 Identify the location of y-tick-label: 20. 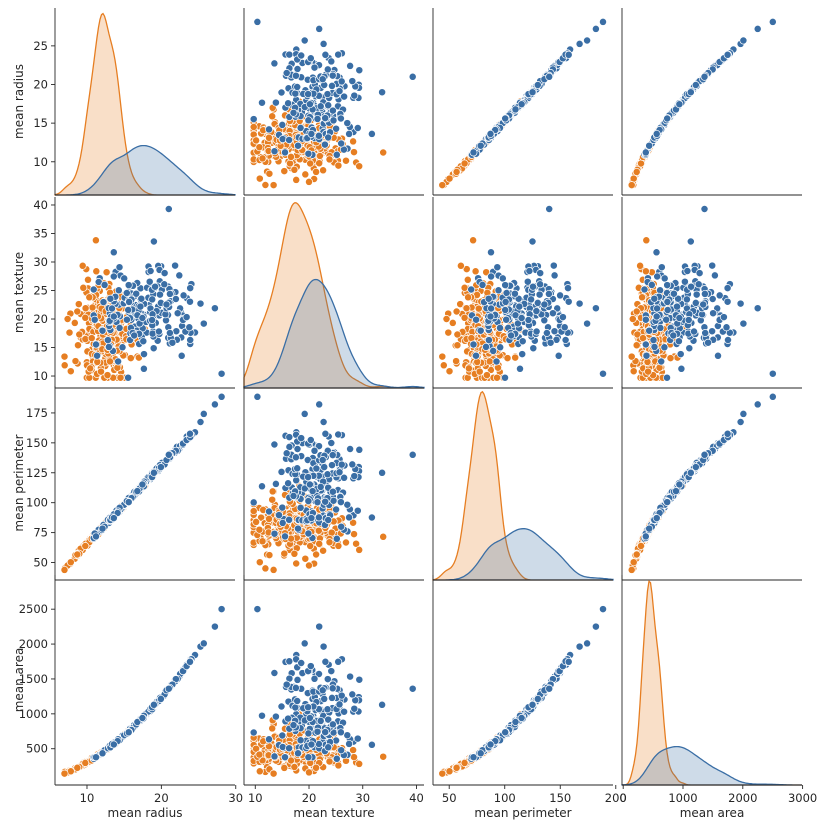
(40, 319).